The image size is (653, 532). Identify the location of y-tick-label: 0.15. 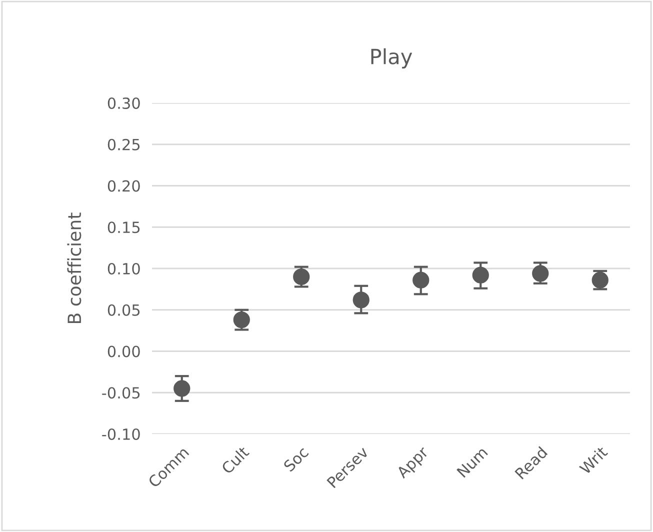
(124, 228).